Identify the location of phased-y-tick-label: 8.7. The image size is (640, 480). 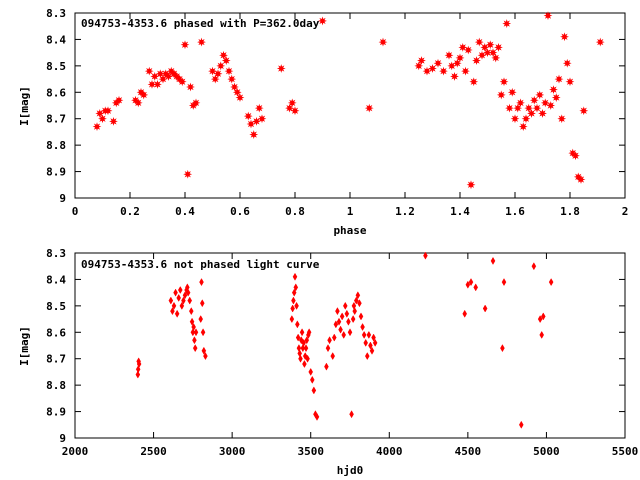
(56, 119).